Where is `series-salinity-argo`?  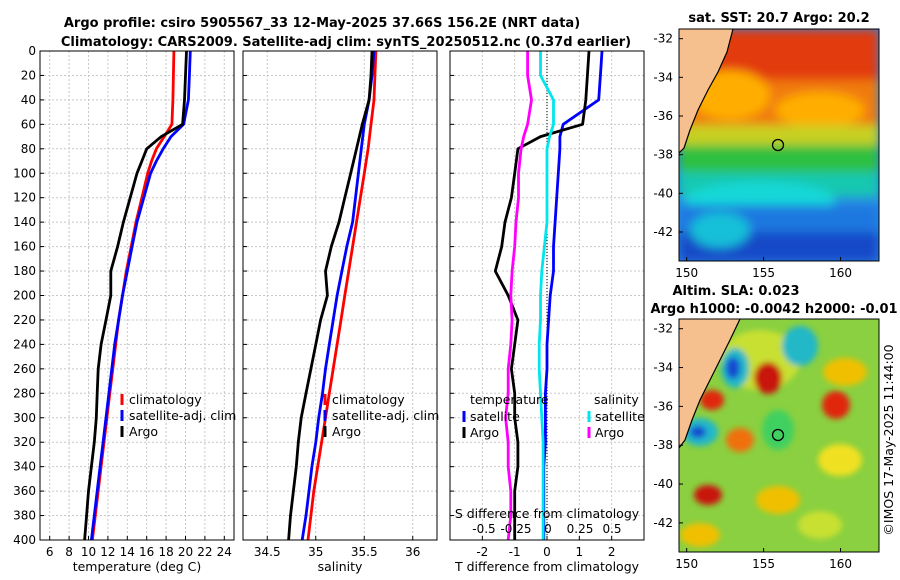
series-salinity-argo is located at coordinates (518, 296).